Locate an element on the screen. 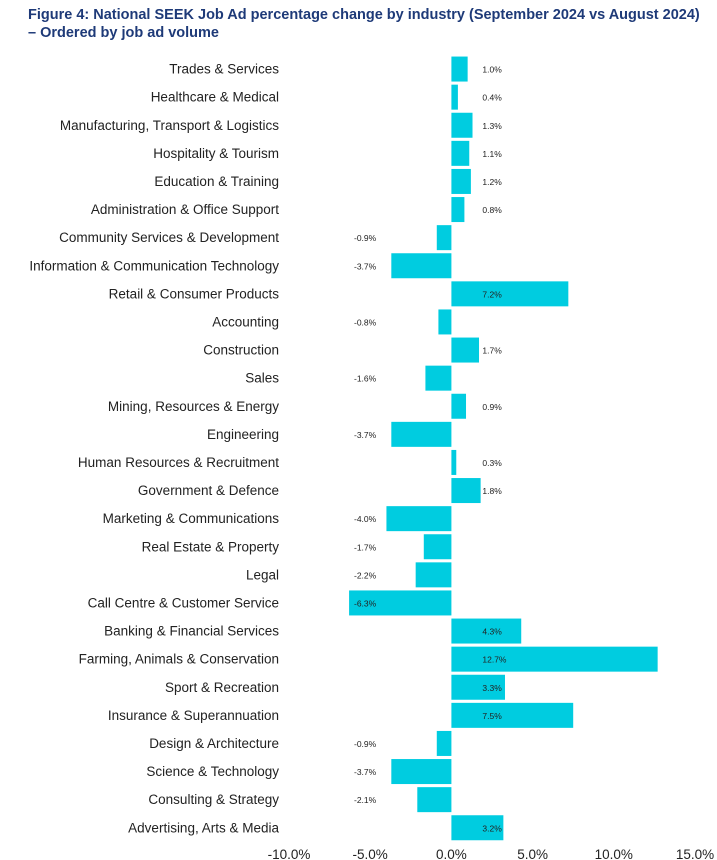 This screenshot has height=860, width=717. x-tick-label: 5.0% is located at coordinates (532, 853).